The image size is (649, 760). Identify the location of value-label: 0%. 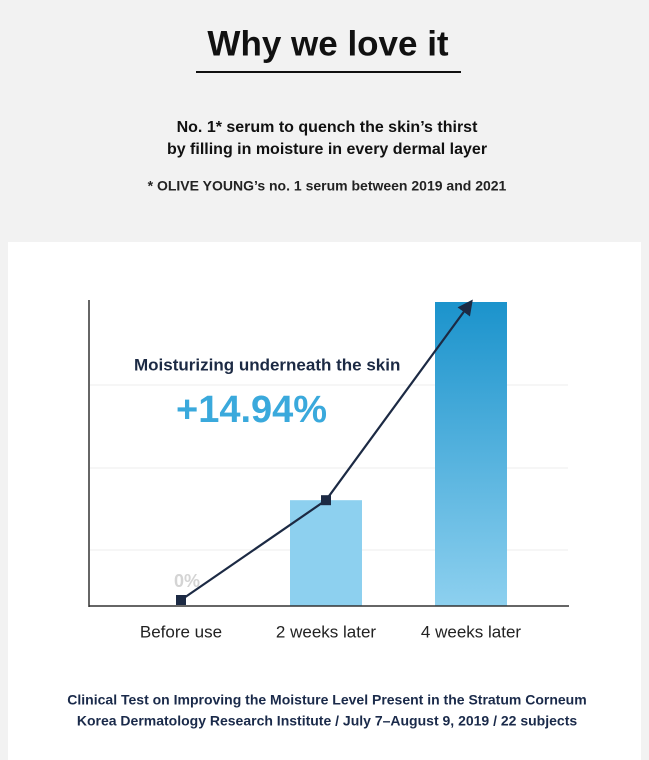
(187, 581).